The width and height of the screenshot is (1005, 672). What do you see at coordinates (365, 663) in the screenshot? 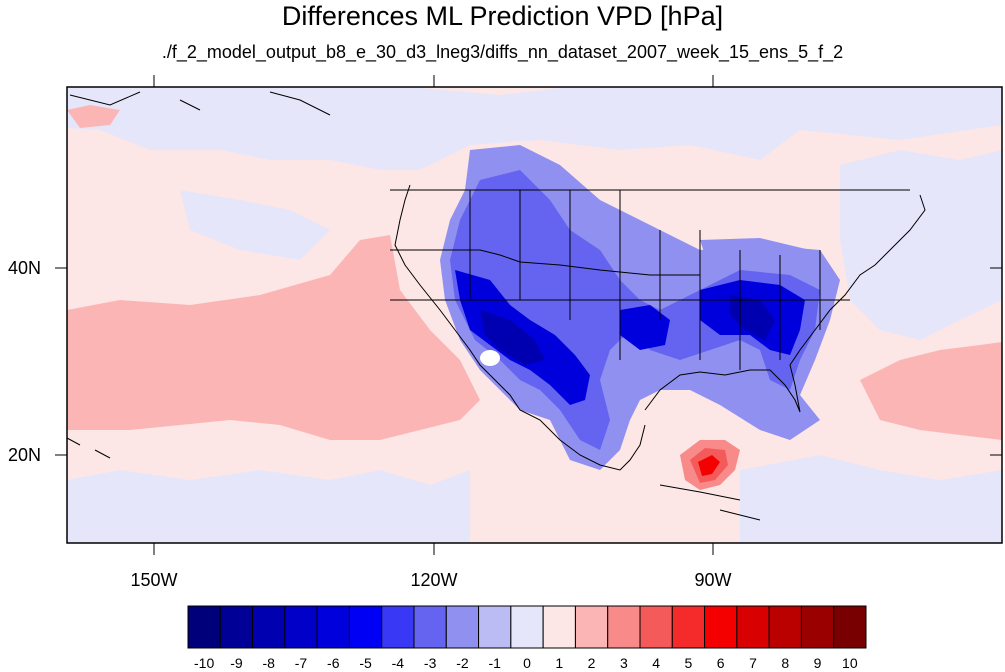
I see `colorbar-label: -5` at bounding box center [365, 663].